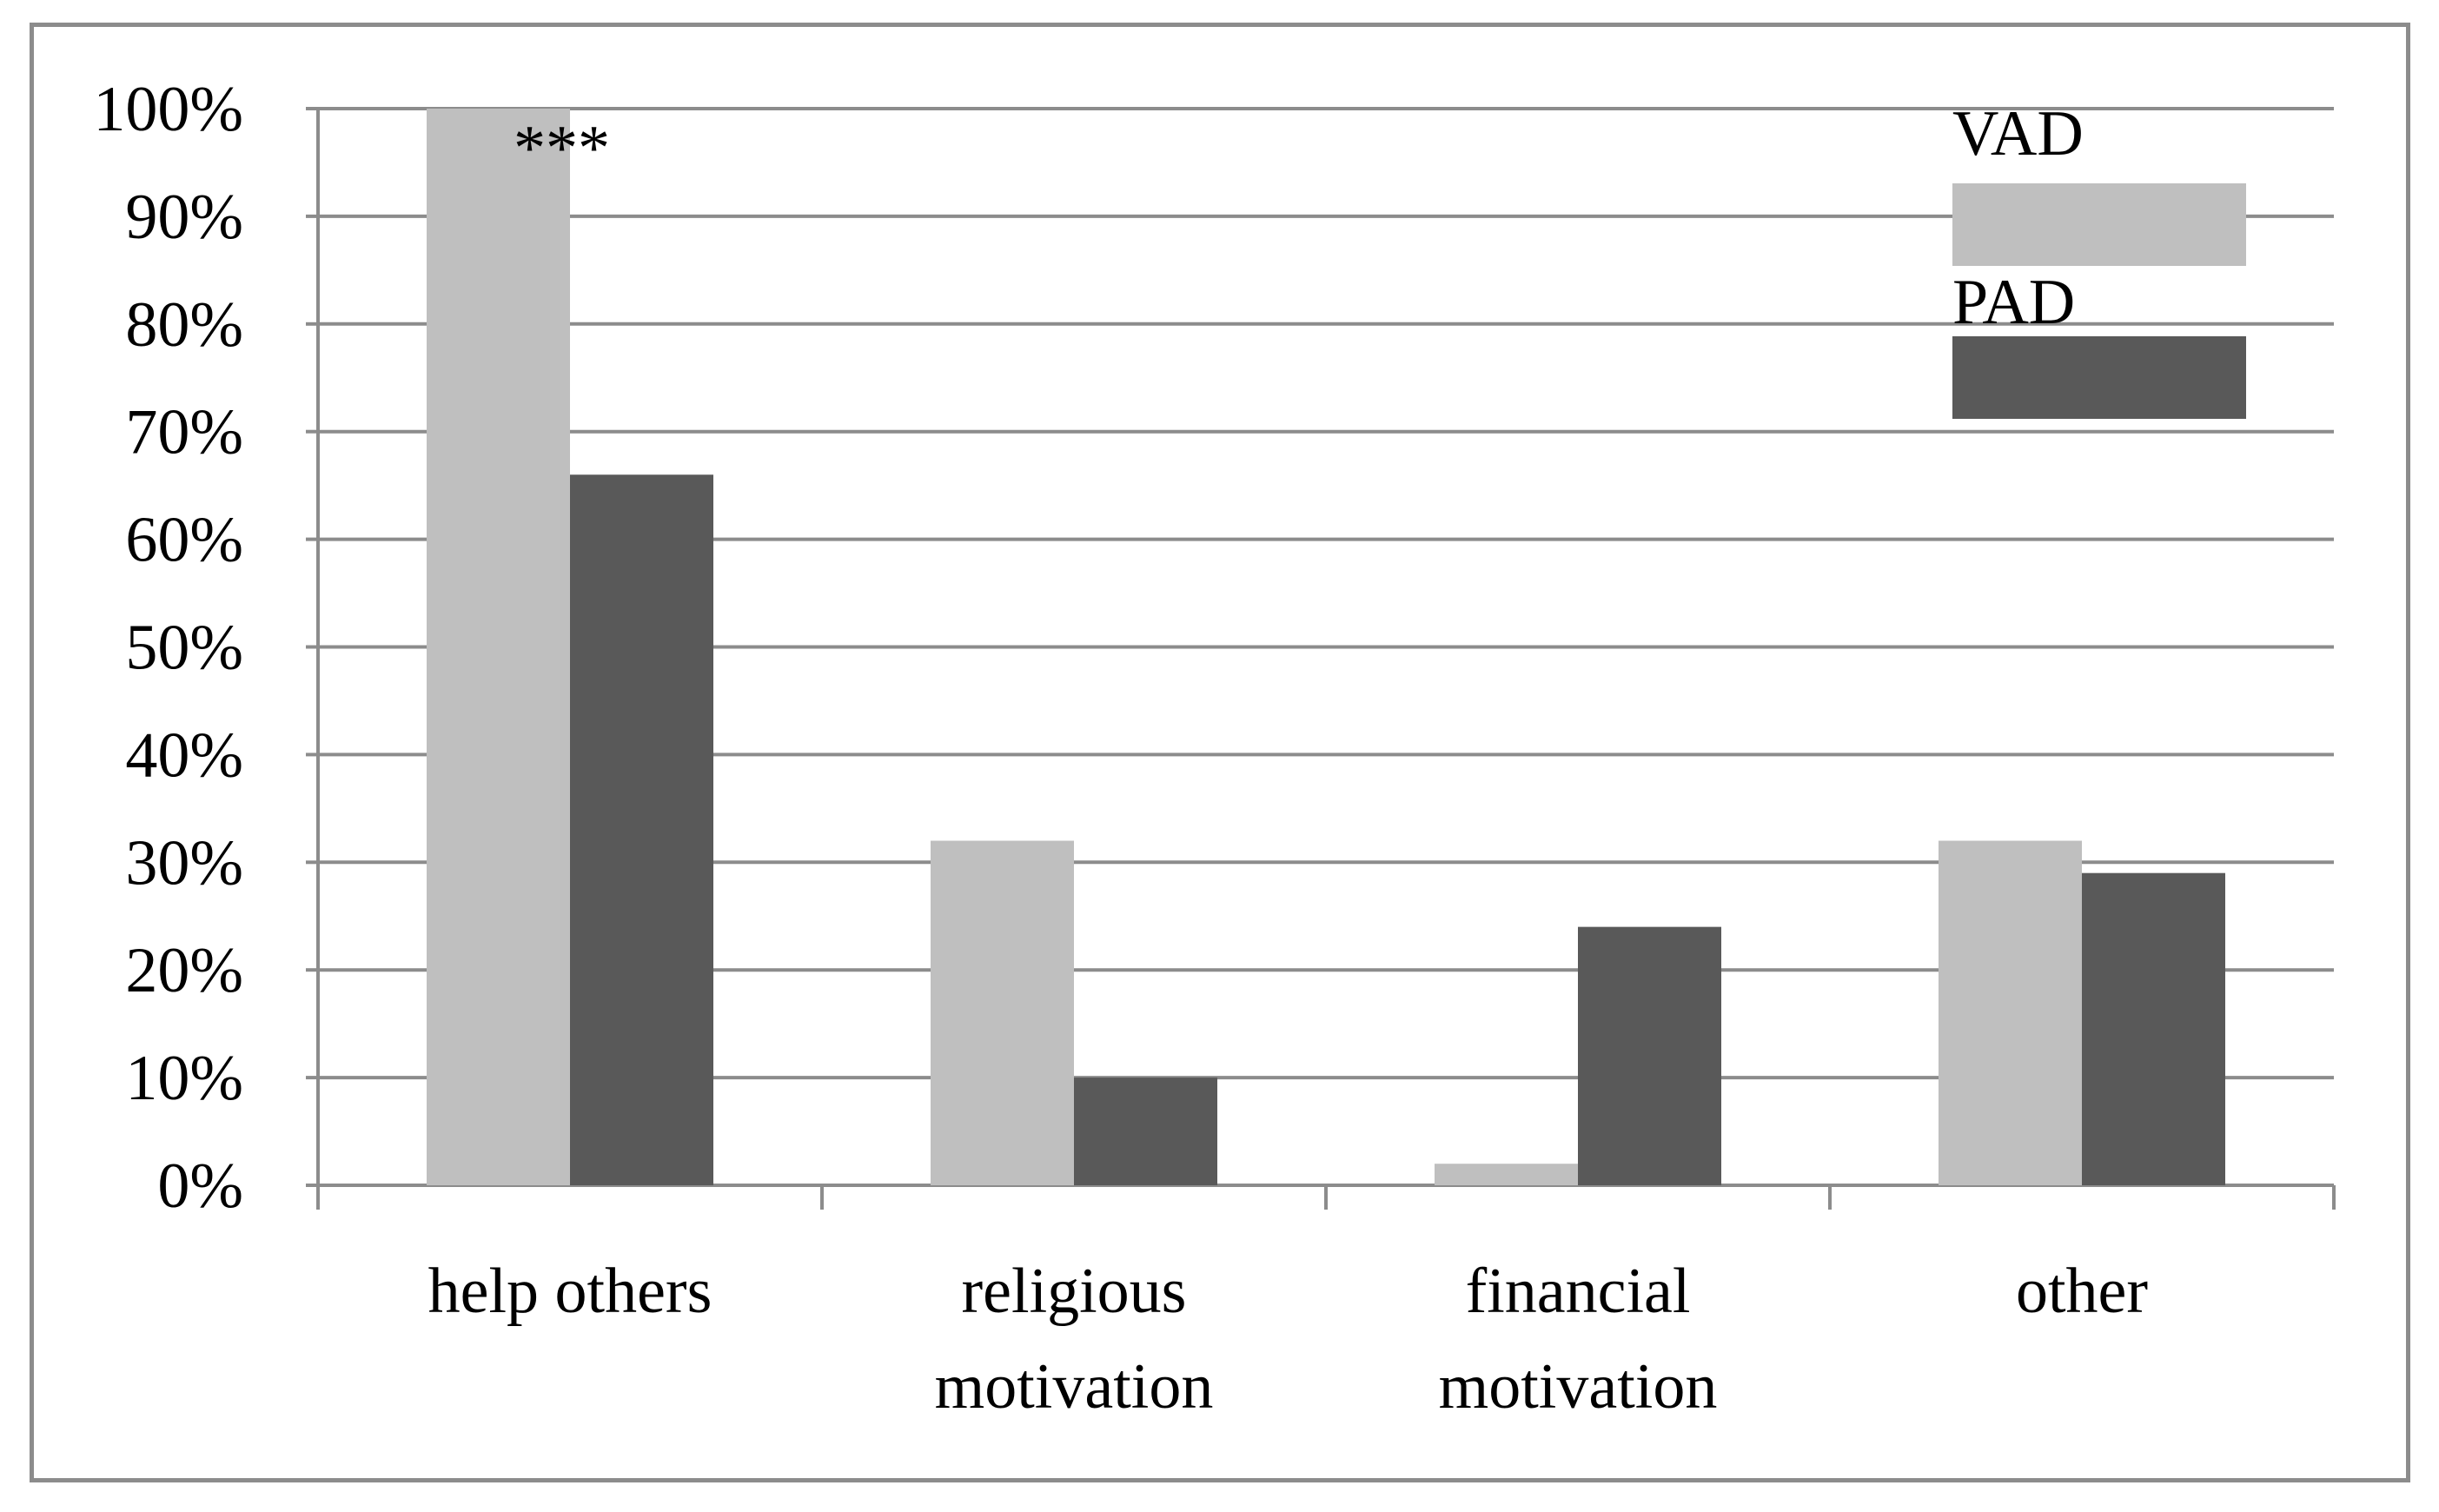 This screenshot has height=1512, width=2439. Describe the element at coordinates (200, 1186) in the screenshot. I see `y-tick-label: 0%` at that location.